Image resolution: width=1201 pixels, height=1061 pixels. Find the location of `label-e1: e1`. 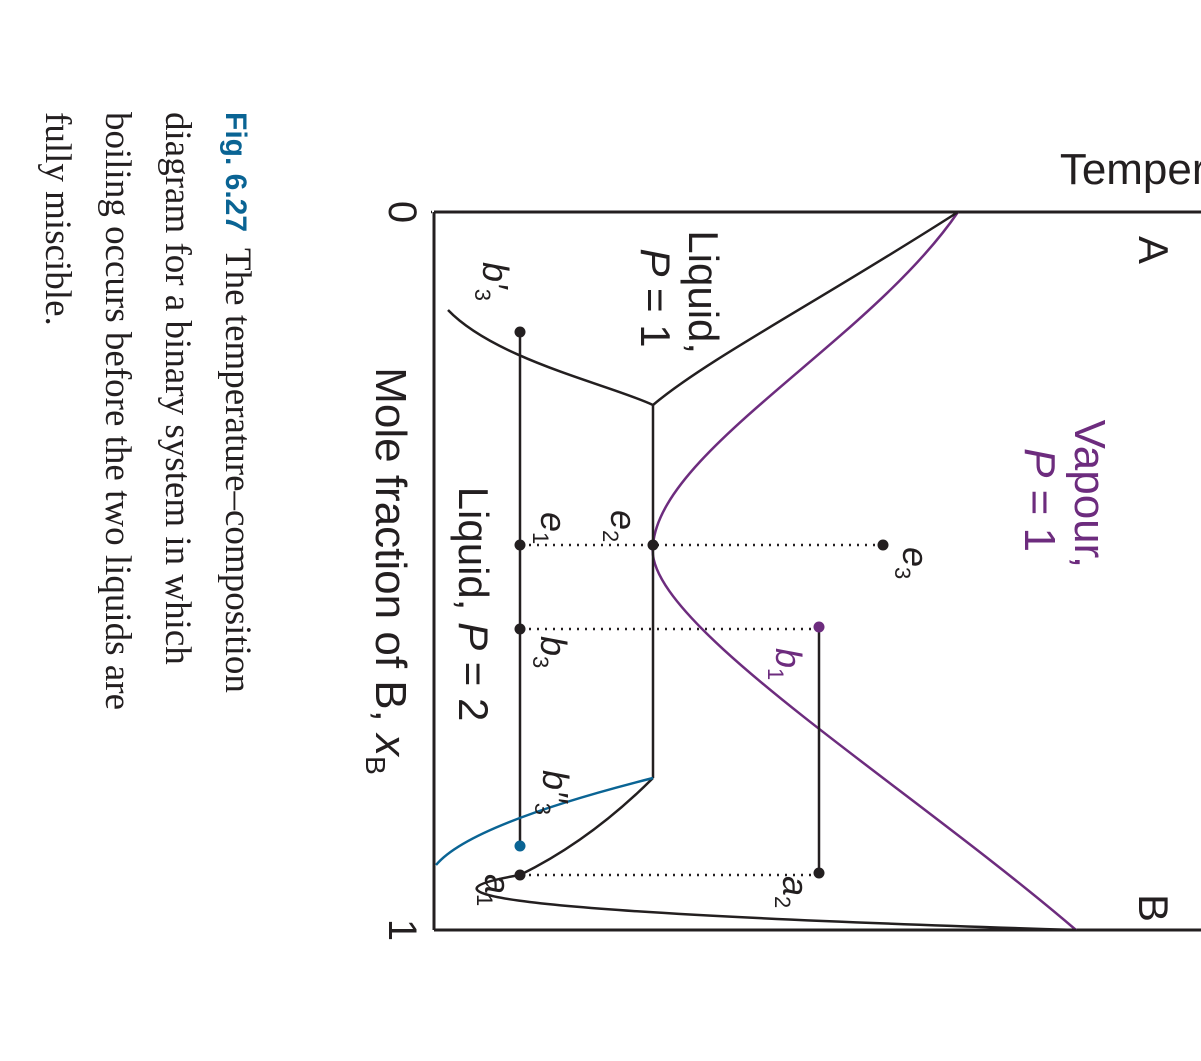

label-e1: e1 is located at coordinates (551, 528).